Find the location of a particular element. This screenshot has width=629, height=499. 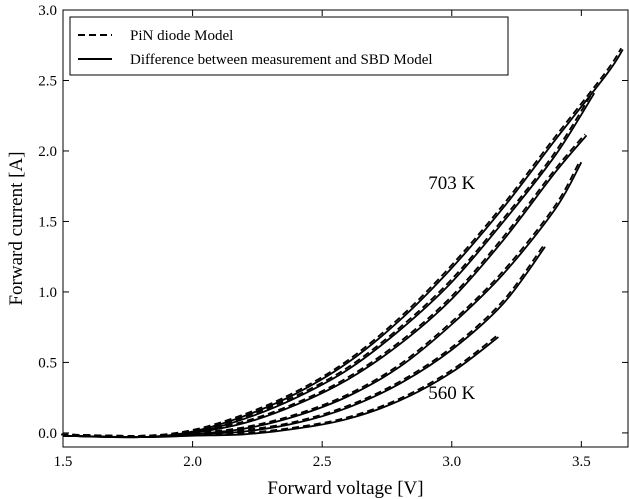

x-tick-label: 2.5 is located at coordinates (322, 462).